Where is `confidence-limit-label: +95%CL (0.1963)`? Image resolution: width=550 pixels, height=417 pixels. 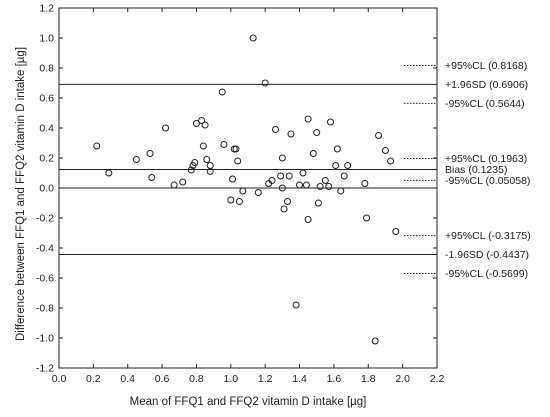
confidence-limit-label: +95%CL (0.1963) is located at coordinates (486, 159).